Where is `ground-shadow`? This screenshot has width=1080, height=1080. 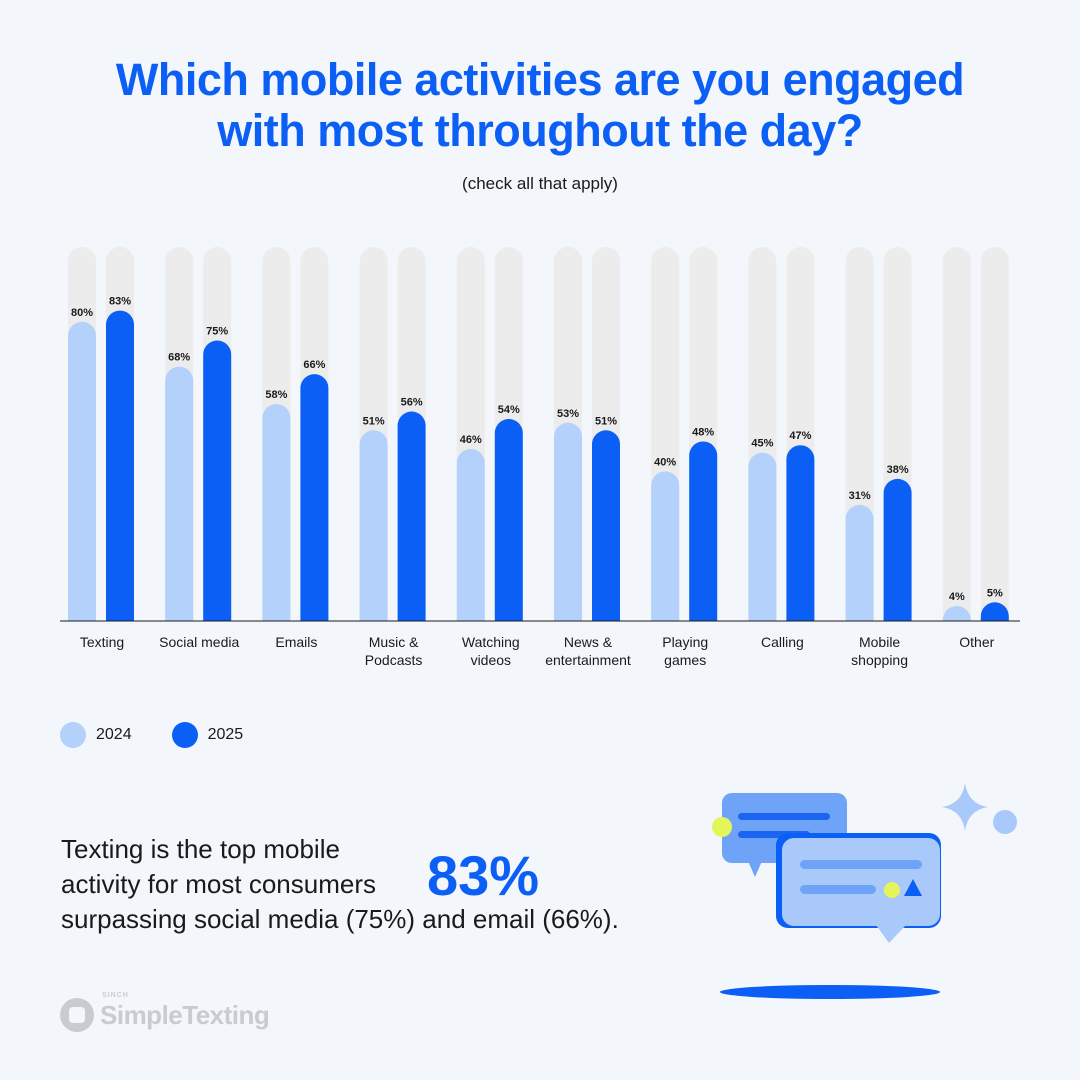 ground-shadow is located at coordinates (830, 992).